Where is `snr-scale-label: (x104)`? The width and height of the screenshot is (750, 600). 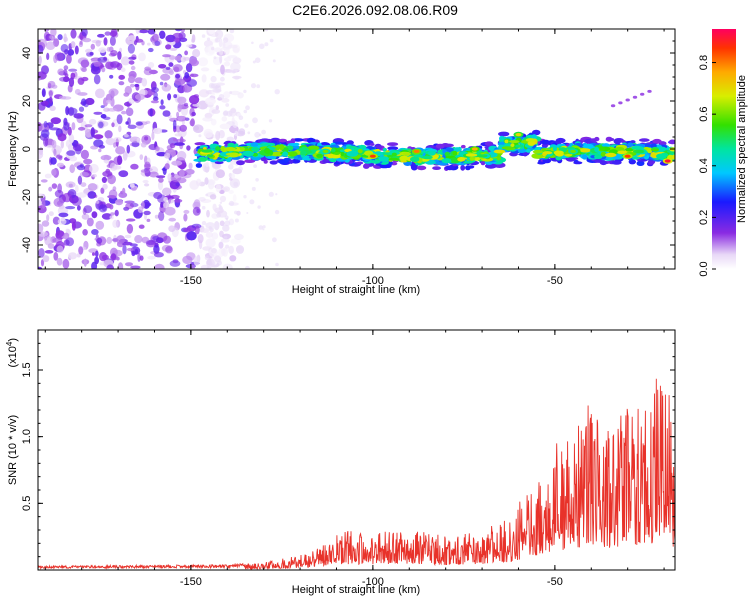
snr-scale-label: (x104) is located at coordinates (12, 353).